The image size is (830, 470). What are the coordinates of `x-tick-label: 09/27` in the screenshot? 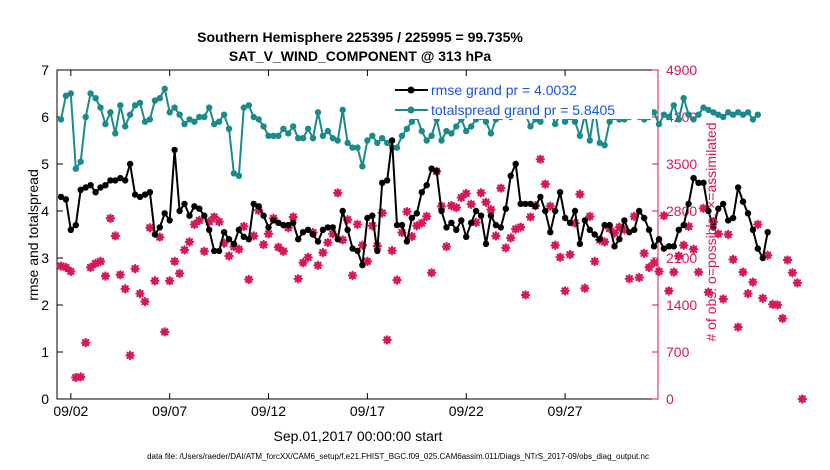 It's located at (565, 411).